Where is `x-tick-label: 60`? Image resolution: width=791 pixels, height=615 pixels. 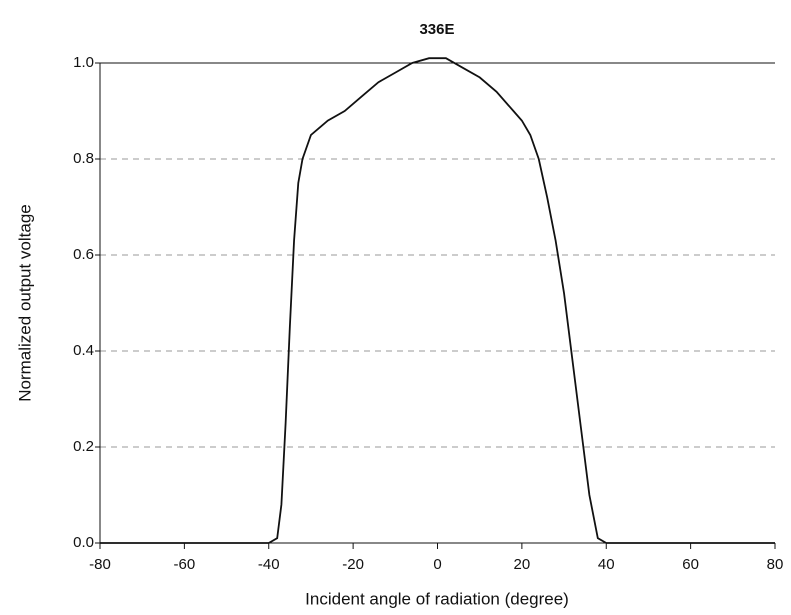 x-tick-label: 60 is located at coordinates (690, 564).